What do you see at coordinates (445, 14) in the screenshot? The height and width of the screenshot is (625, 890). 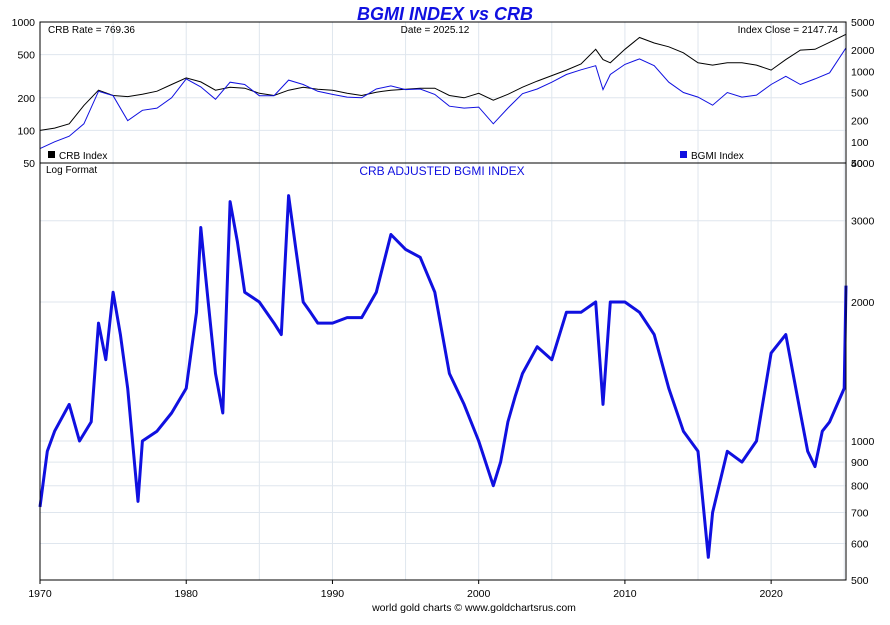 I see `chart-title: BGMI INDEX vs CRB` at bounding box center [445, 14].